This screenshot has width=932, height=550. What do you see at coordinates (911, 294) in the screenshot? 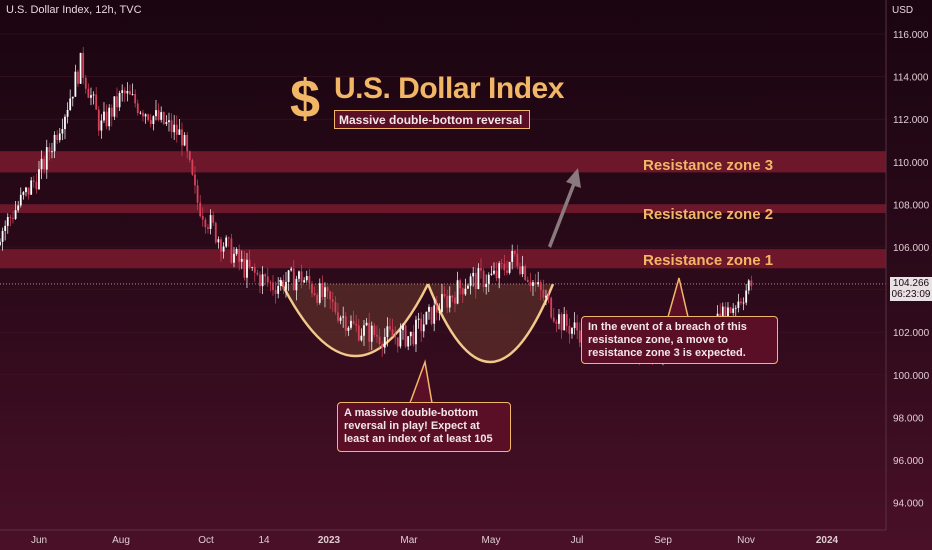
I see `bar-countdown: 06:23:09` at bounding box center [911, 294].